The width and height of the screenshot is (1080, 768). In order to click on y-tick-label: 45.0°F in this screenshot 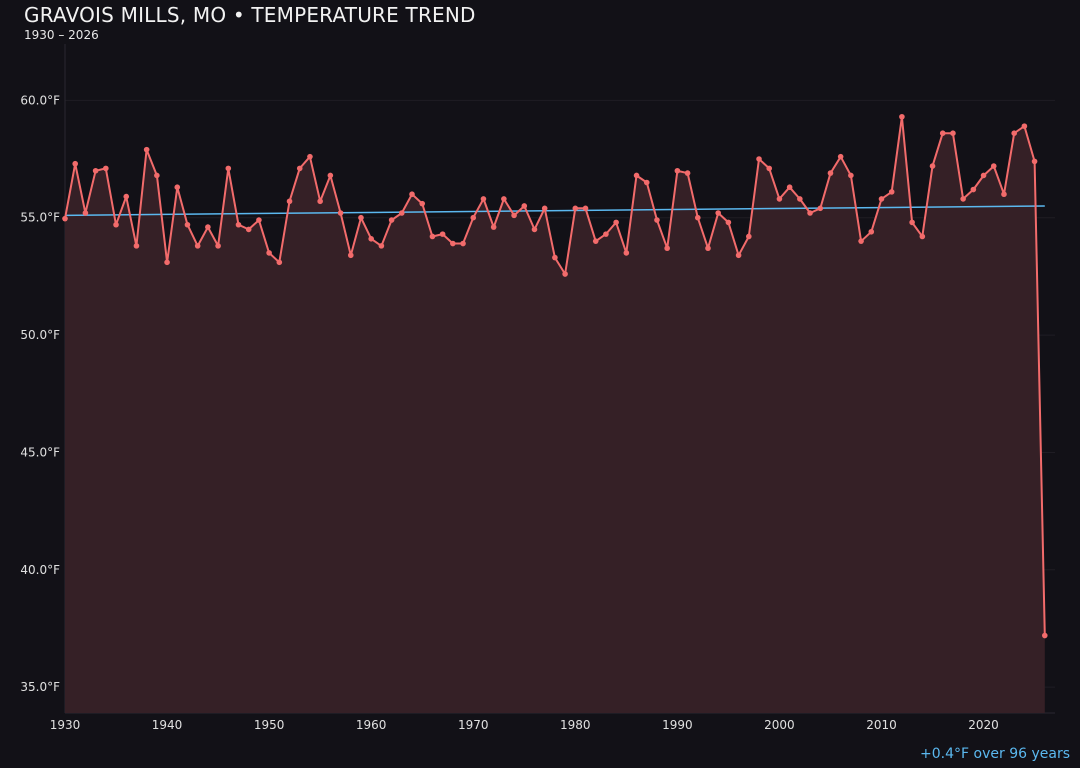, I will do `click(40, 452)`.